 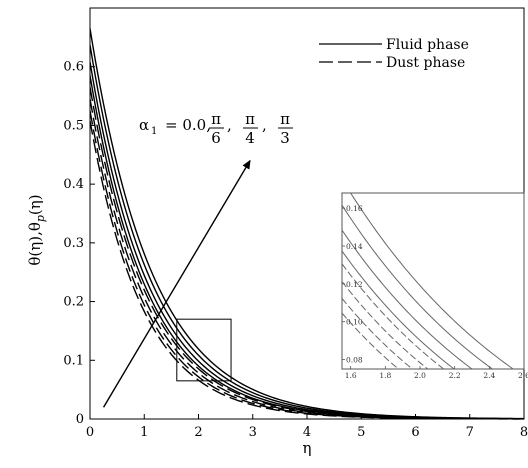 What do you see at coordinates (425, 63) in the screenshot?
I see `legend-label-dust: Dust phase` at bounding box center [425, 63].